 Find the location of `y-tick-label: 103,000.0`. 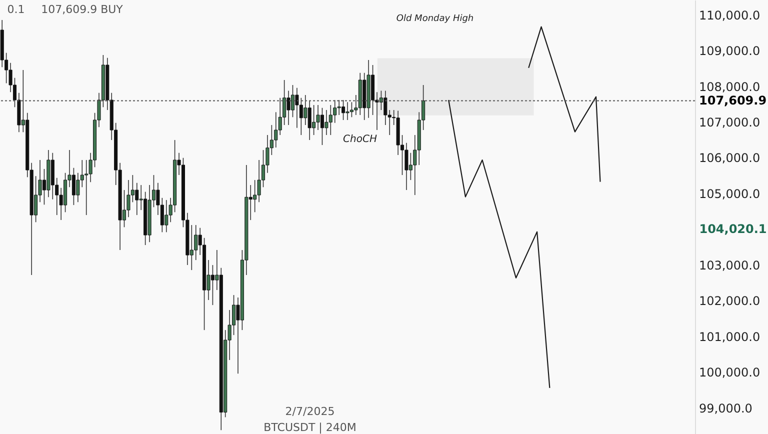

y-tick-label: 103,000.0 is located at coordinates (729, 265).